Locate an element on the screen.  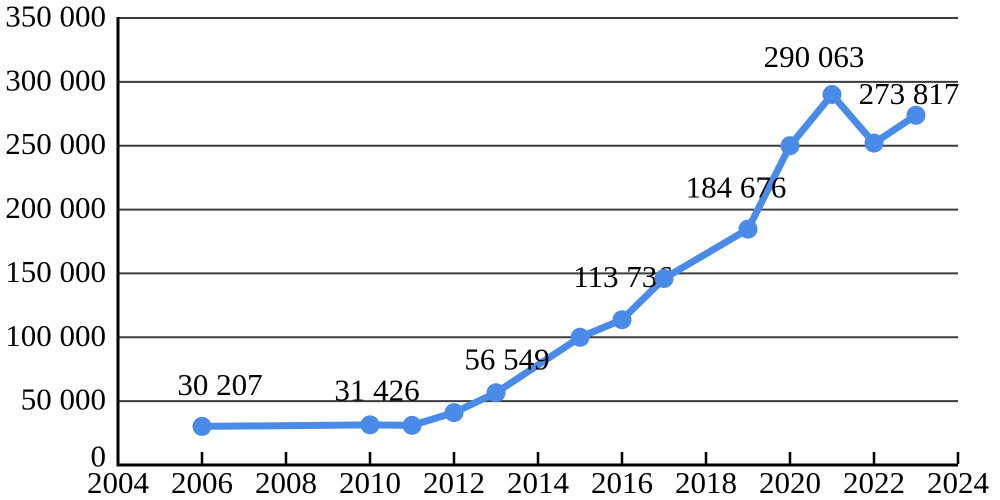
x-tick-label: 2018 is located at coordinates (706, 482).